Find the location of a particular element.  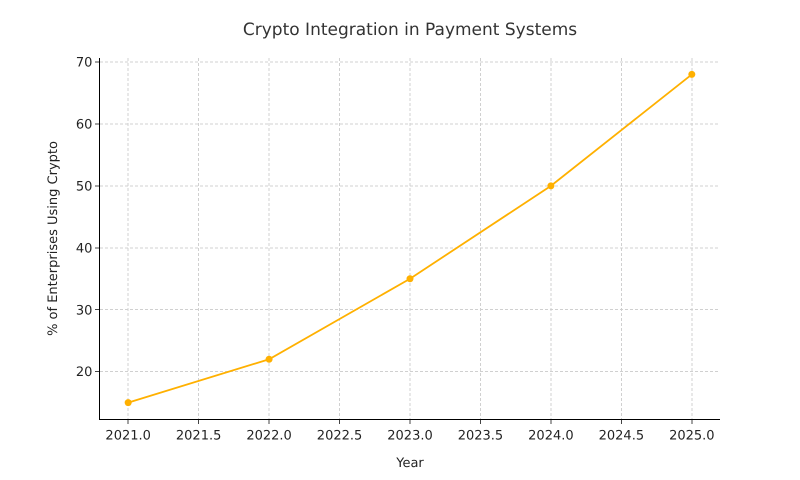

x-tick-label: 2024.0 is located at coordinates (551, 436).